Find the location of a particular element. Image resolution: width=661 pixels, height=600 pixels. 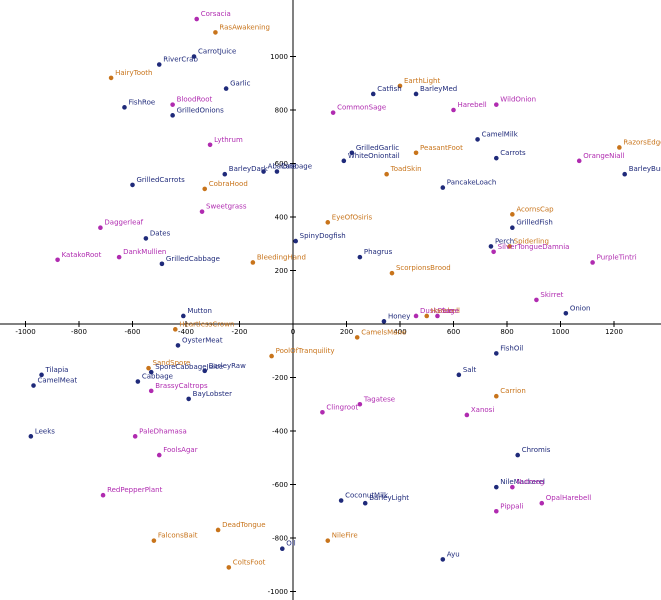

point-label: RedPepperPlant is located at coordinates (135, 490).